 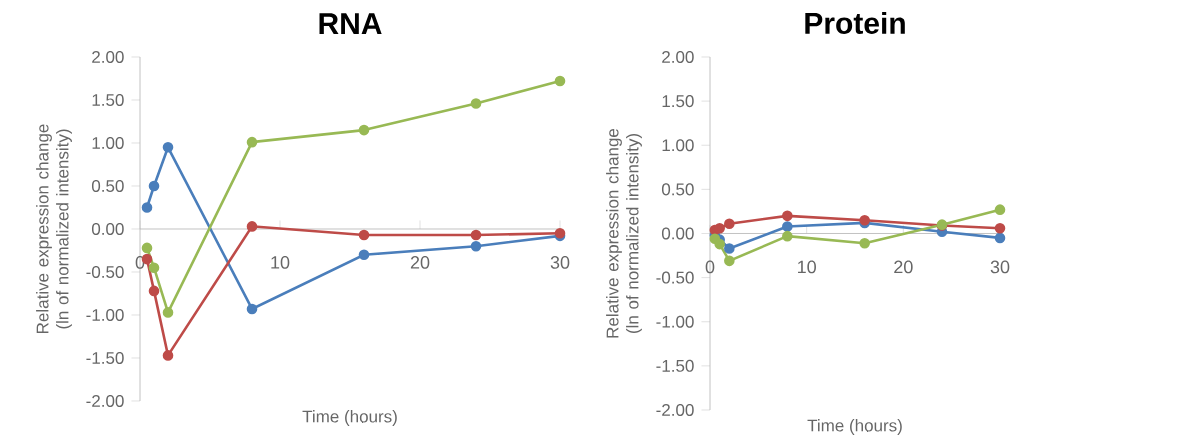 What do you see at coordinates (710, 267) in the screenshot?
I see `x-tick-label: 0` at bounding box center [710, 267].